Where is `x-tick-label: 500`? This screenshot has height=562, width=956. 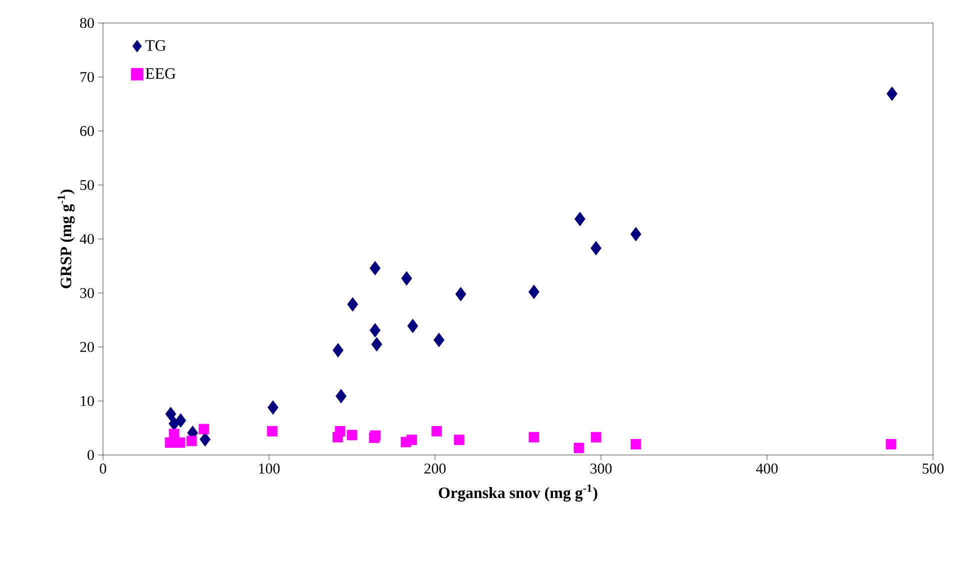 x-tick-label: 500 is located at coordinates (933, 469).